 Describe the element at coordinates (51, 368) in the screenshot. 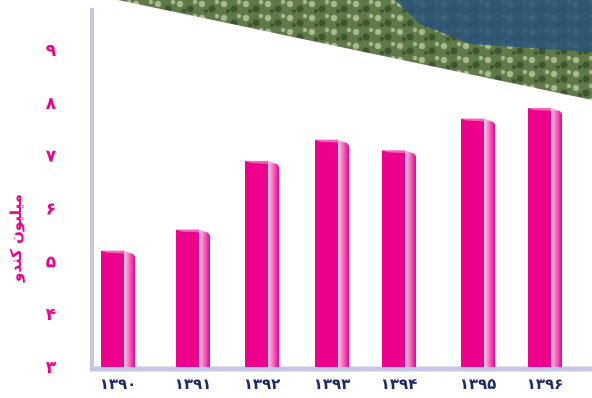

I see `y-tick-label: ۳` at that location.